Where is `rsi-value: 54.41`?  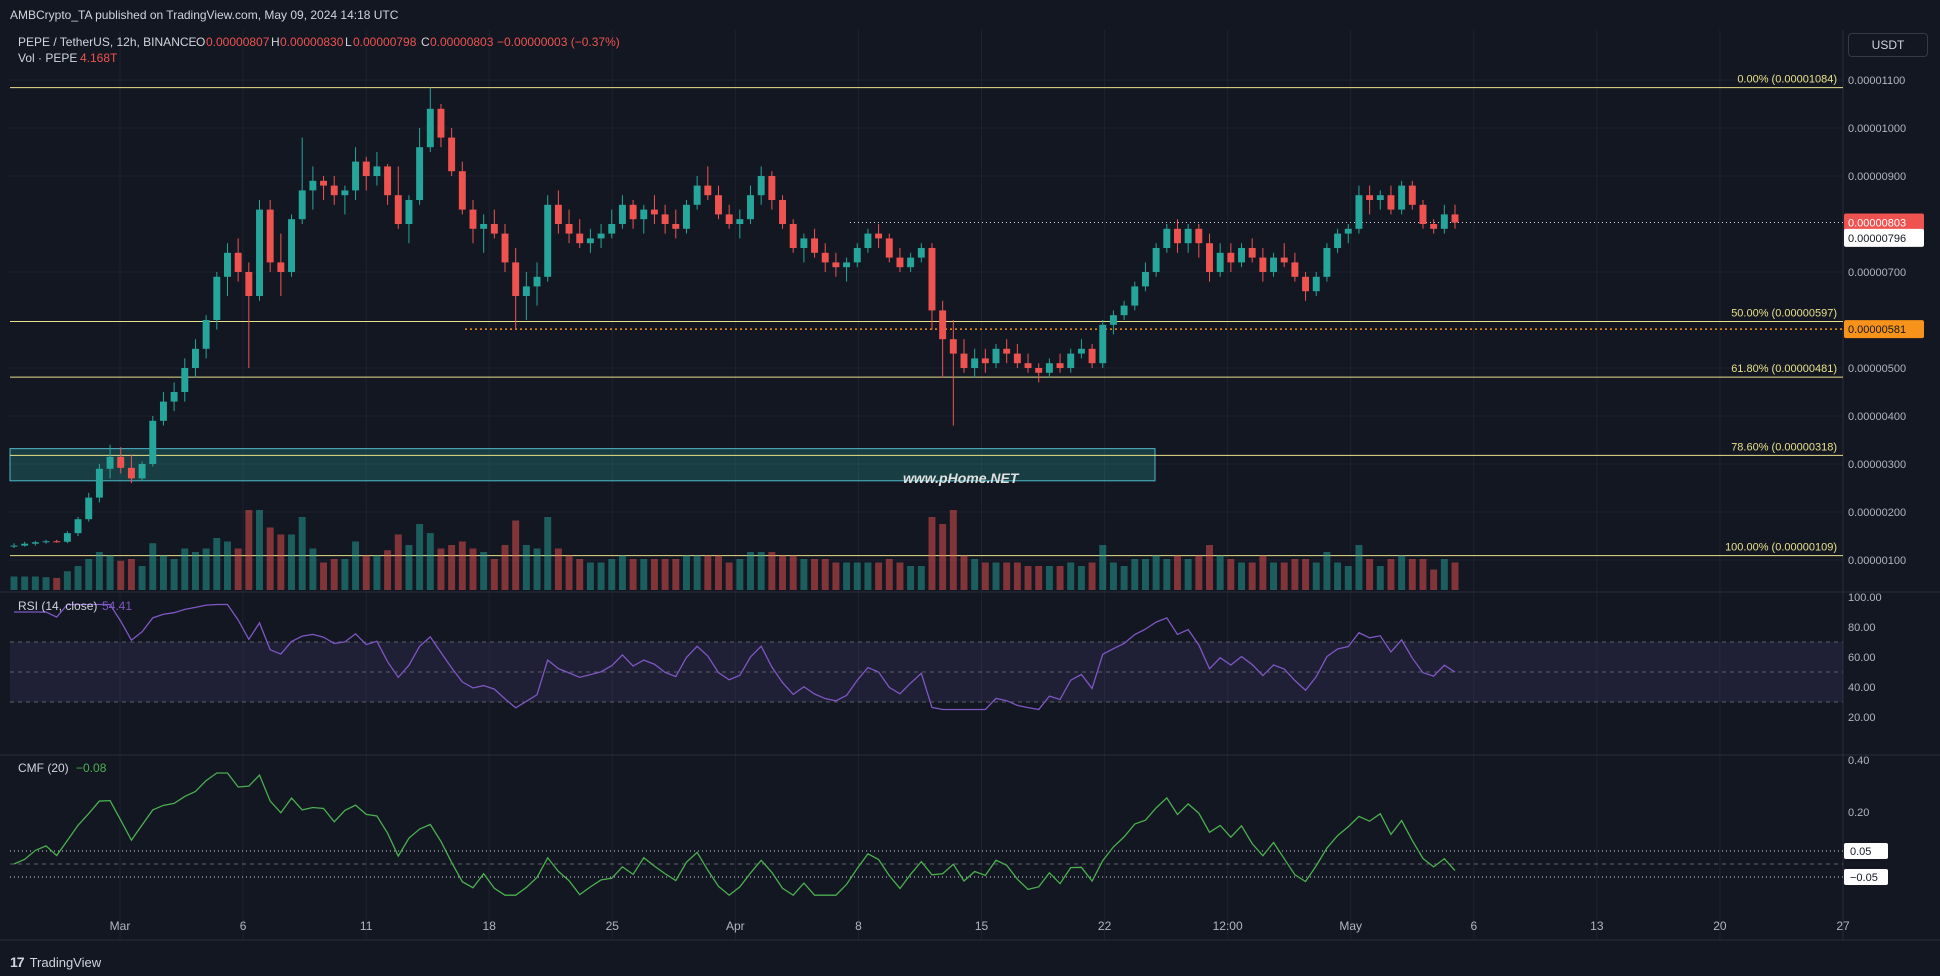
rsi-value: 54.41 is located at coordinates (117, 606).